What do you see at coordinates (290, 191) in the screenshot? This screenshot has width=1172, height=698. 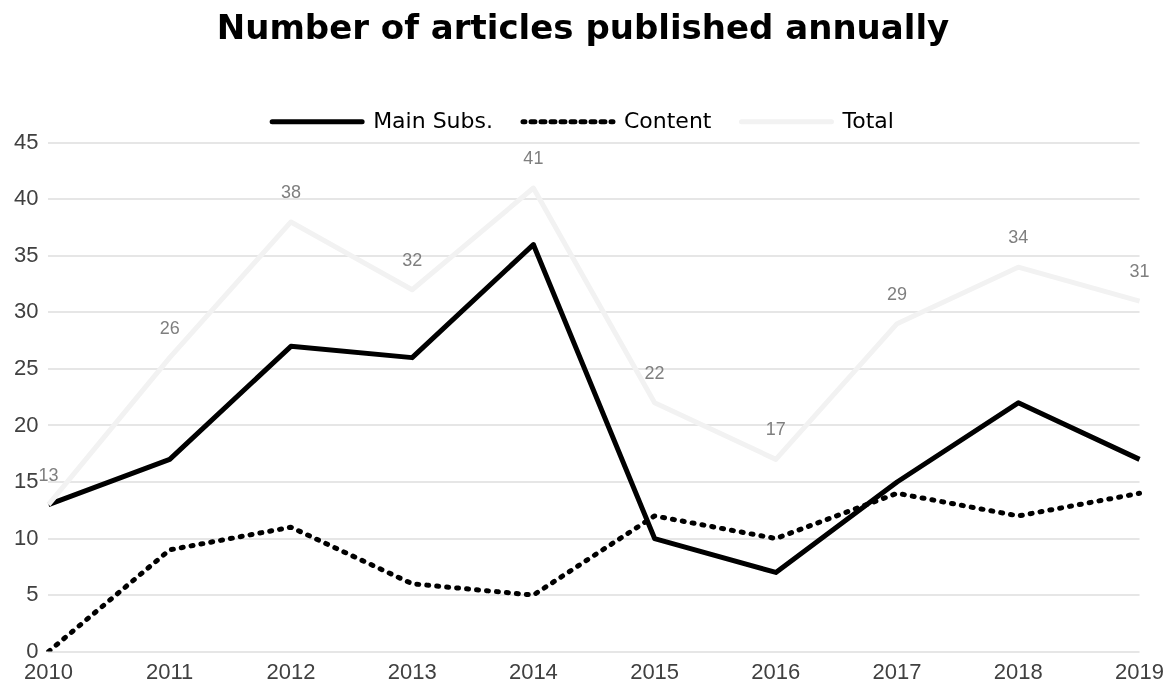 I see `data-label: 38` at bounding box center [290, 191].